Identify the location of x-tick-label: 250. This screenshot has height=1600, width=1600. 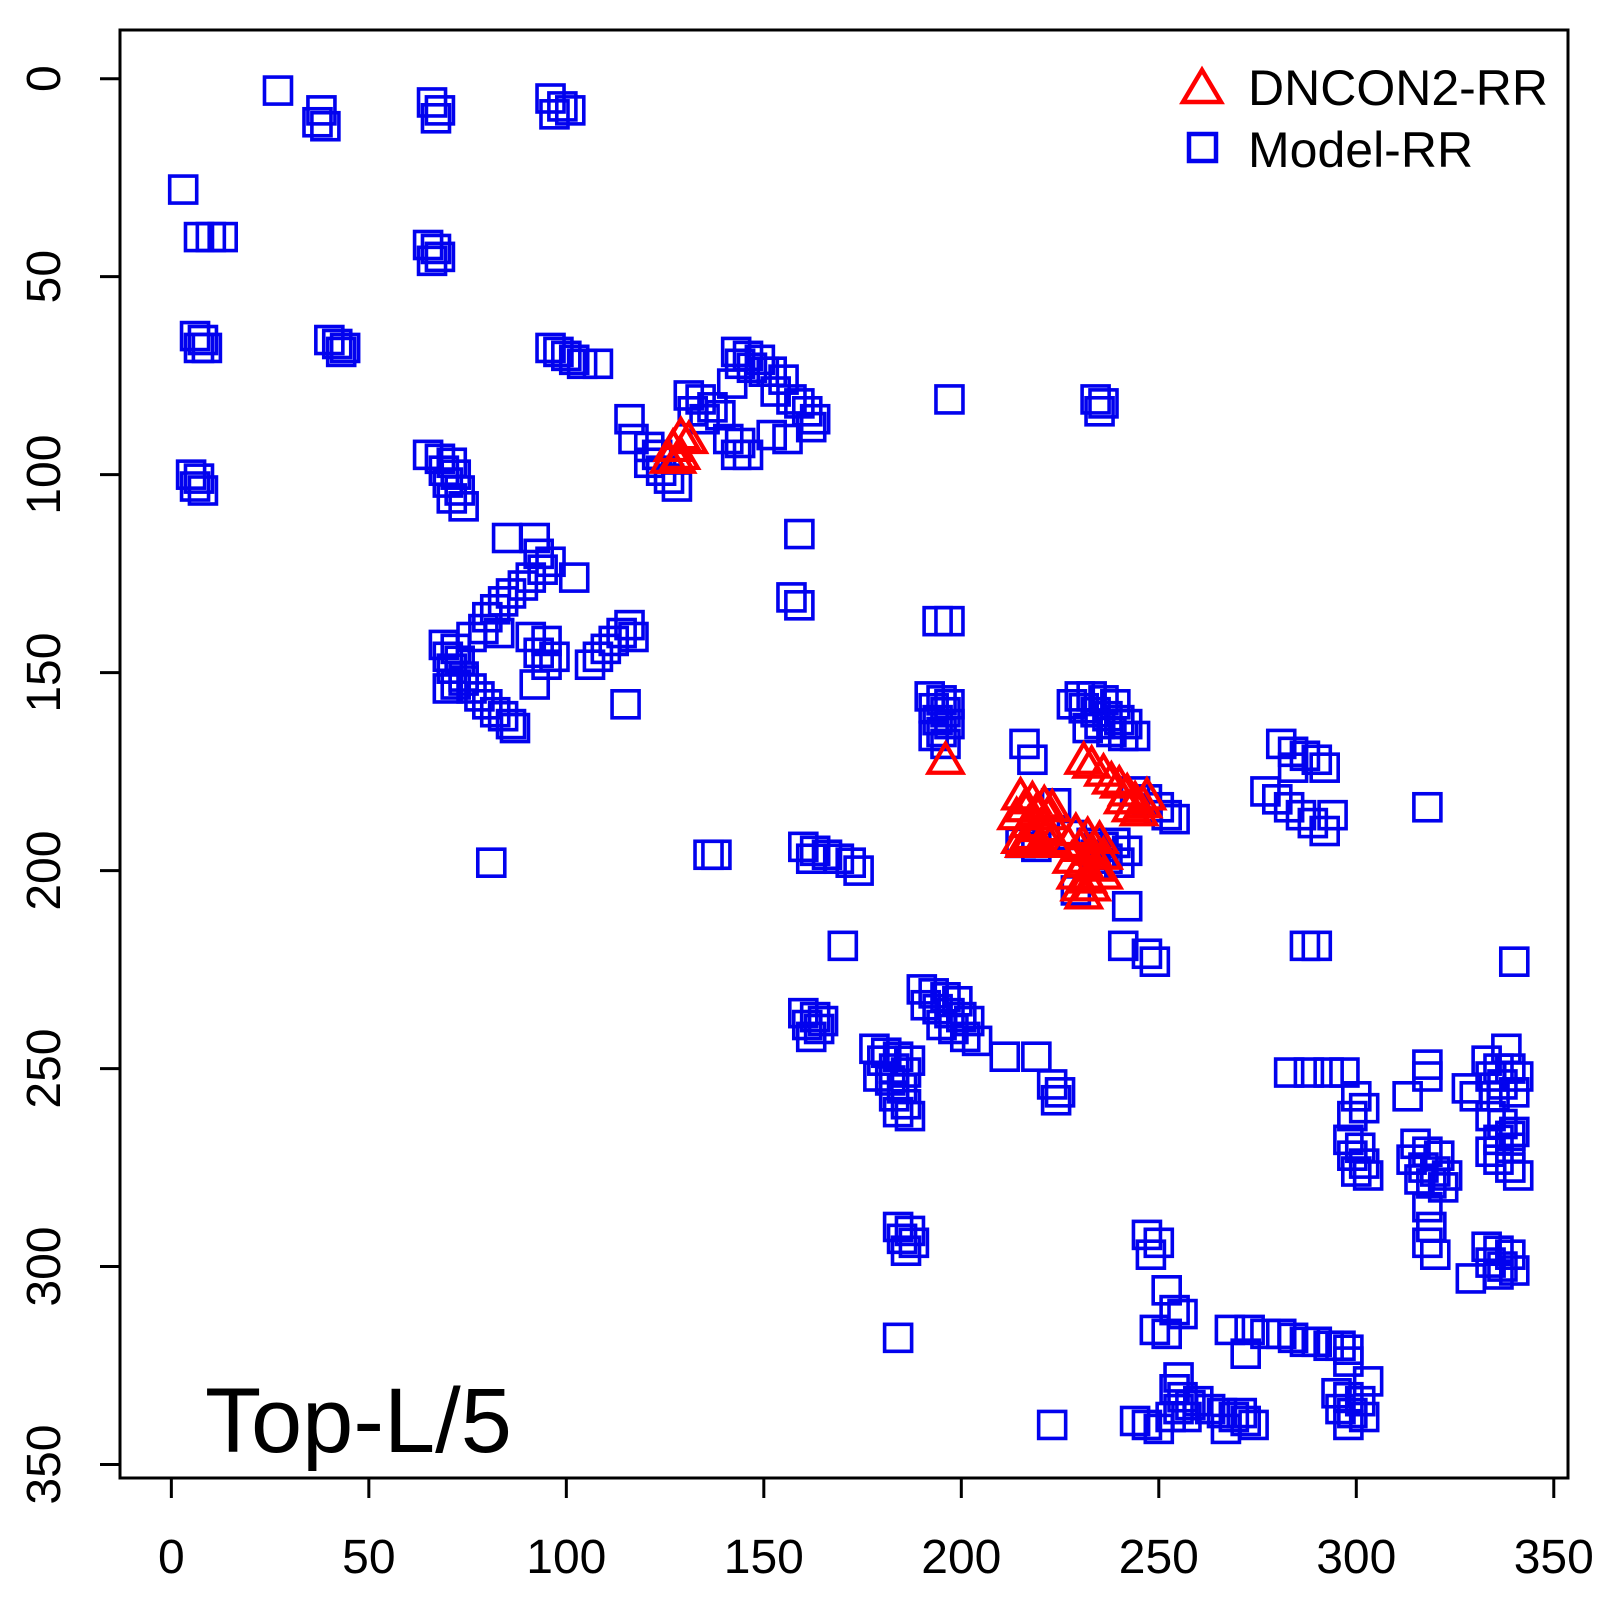
(1159, 1557).